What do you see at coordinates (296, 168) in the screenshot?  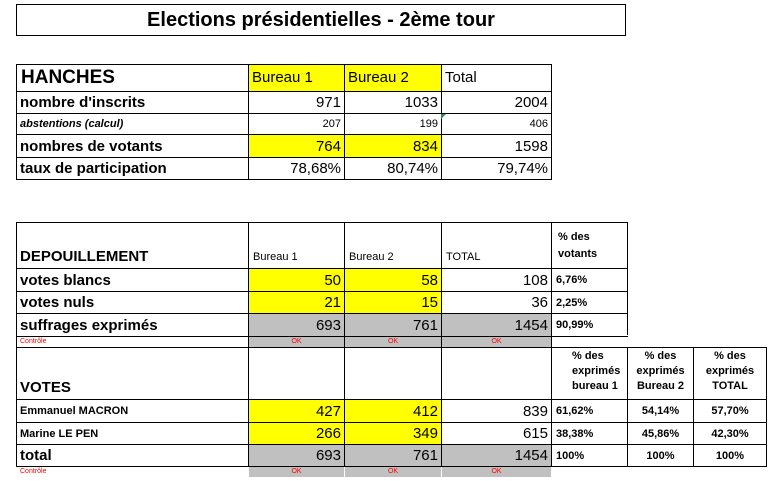 I see `participation-bureau1: 78,68%` at bounding box center [296, 168].